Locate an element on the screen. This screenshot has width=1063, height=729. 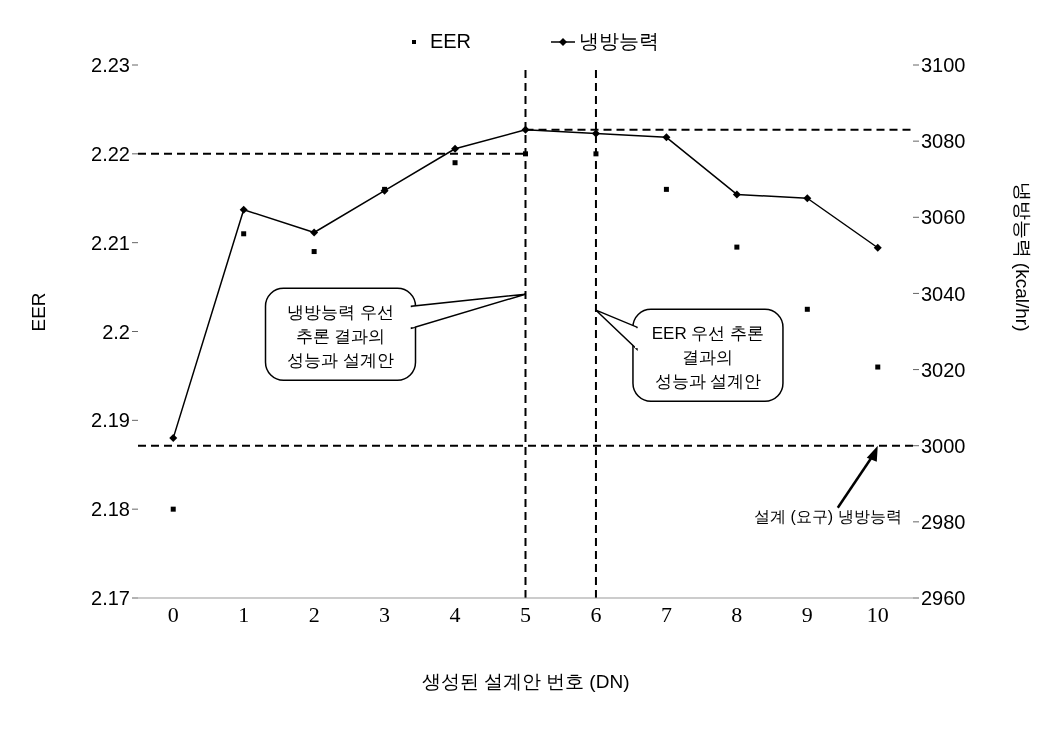
x-tick-label: 9 is located at coordinates (807, 614).